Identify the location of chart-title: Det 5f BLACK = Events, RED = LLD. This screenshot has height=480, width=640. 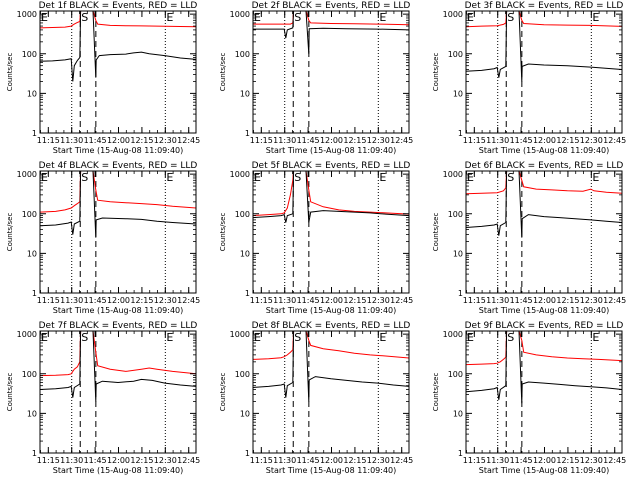
(331, 166).